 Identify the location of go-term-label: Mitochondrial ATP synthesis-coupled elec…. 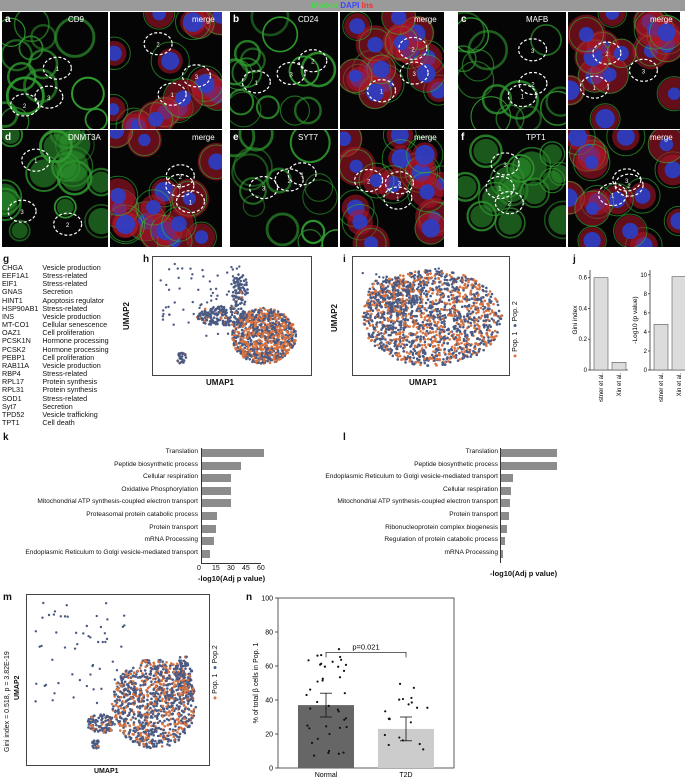
(117, 502).